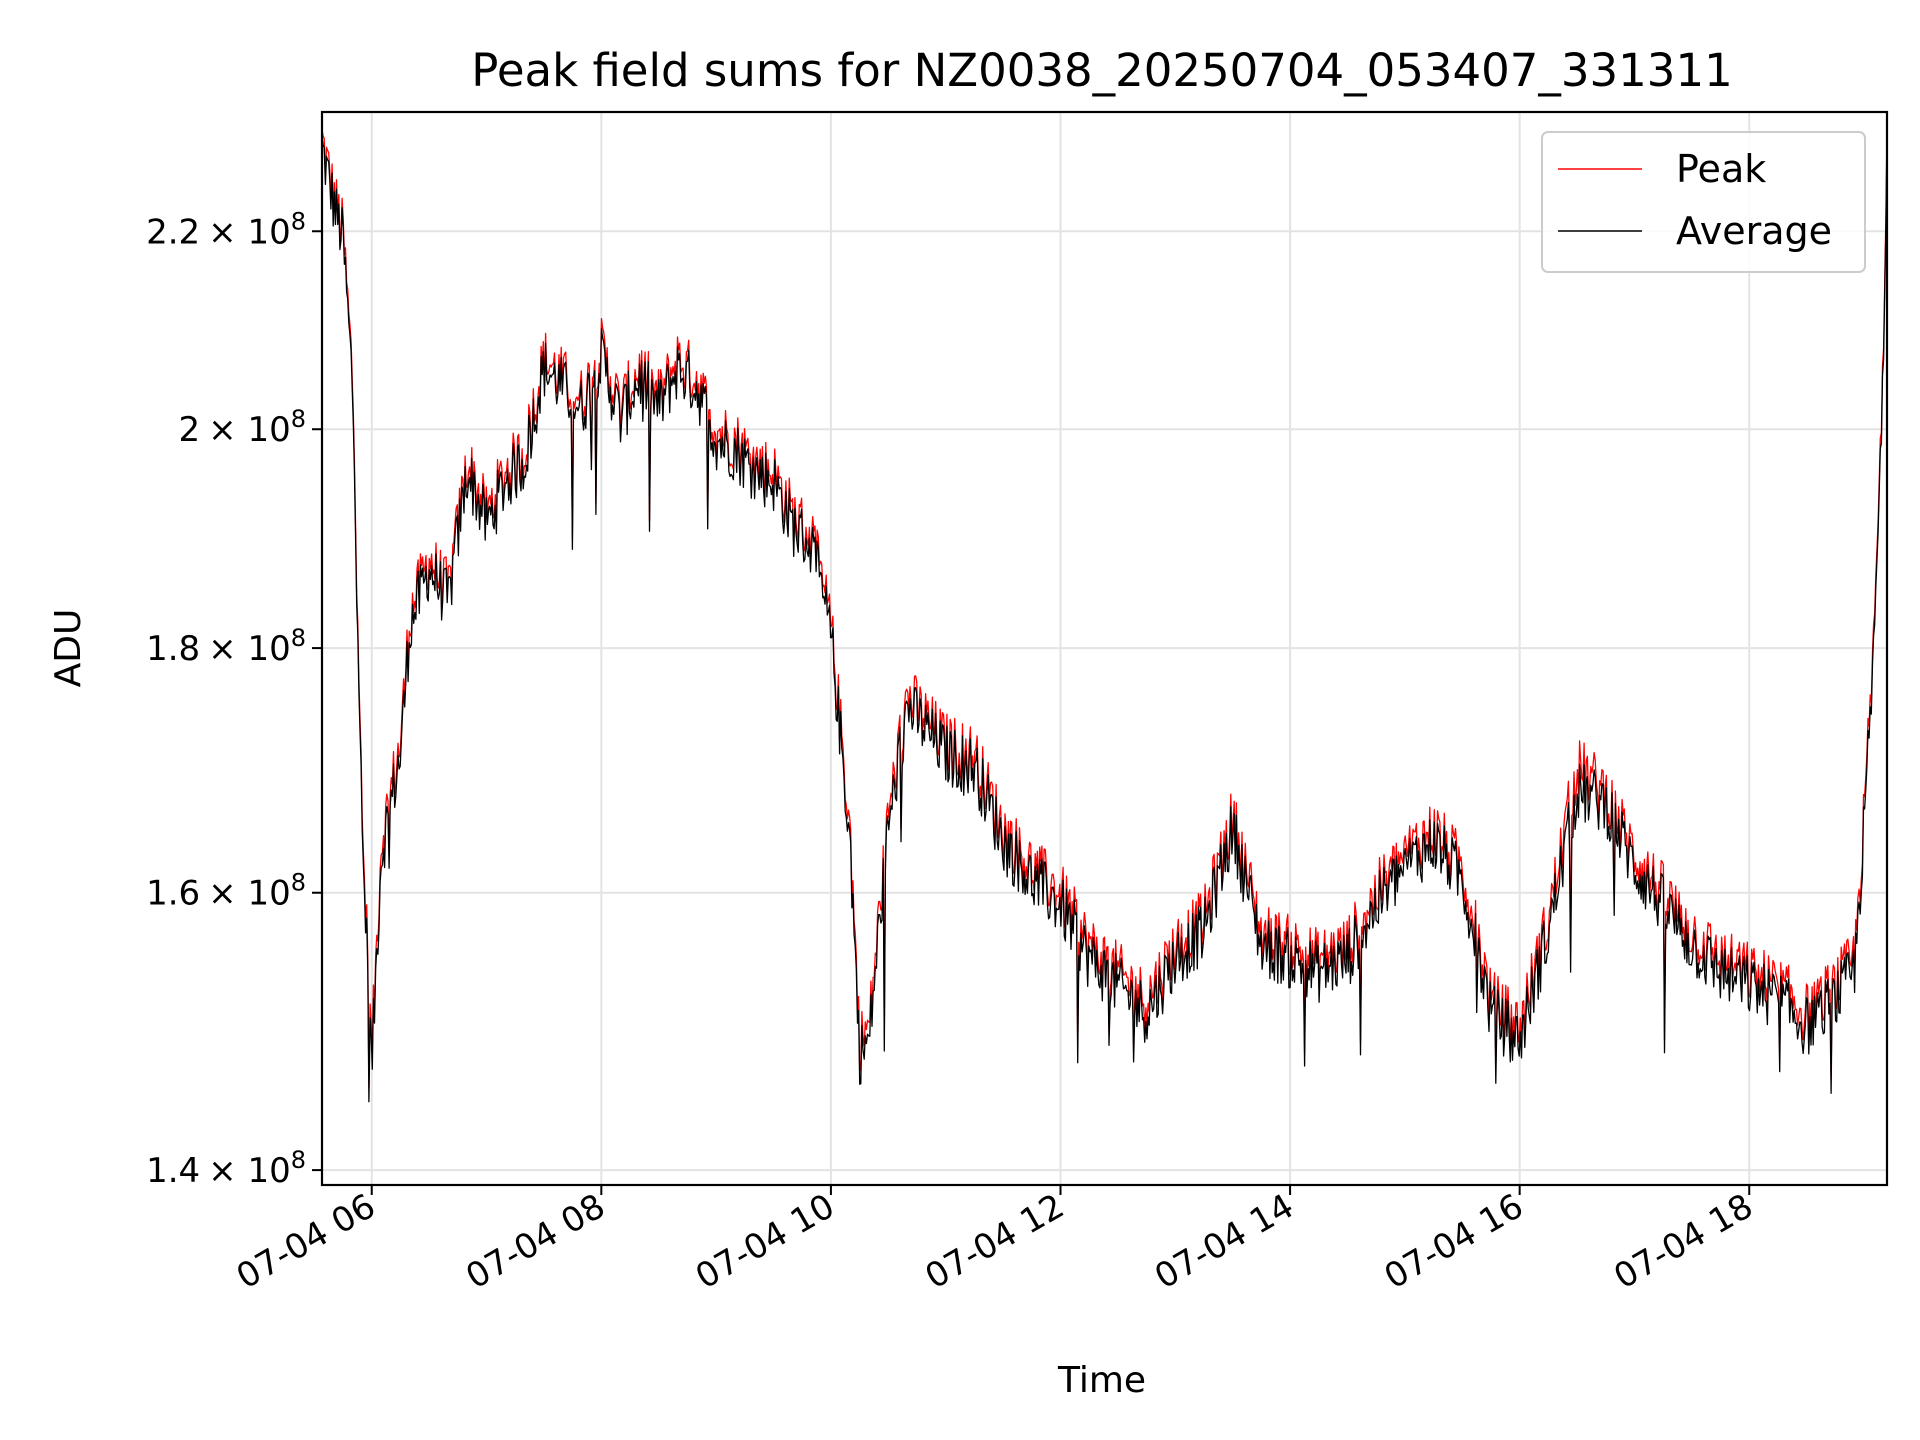  I want to click on y-tick-label: 1.6 × 10⁸, so click(226, 891).